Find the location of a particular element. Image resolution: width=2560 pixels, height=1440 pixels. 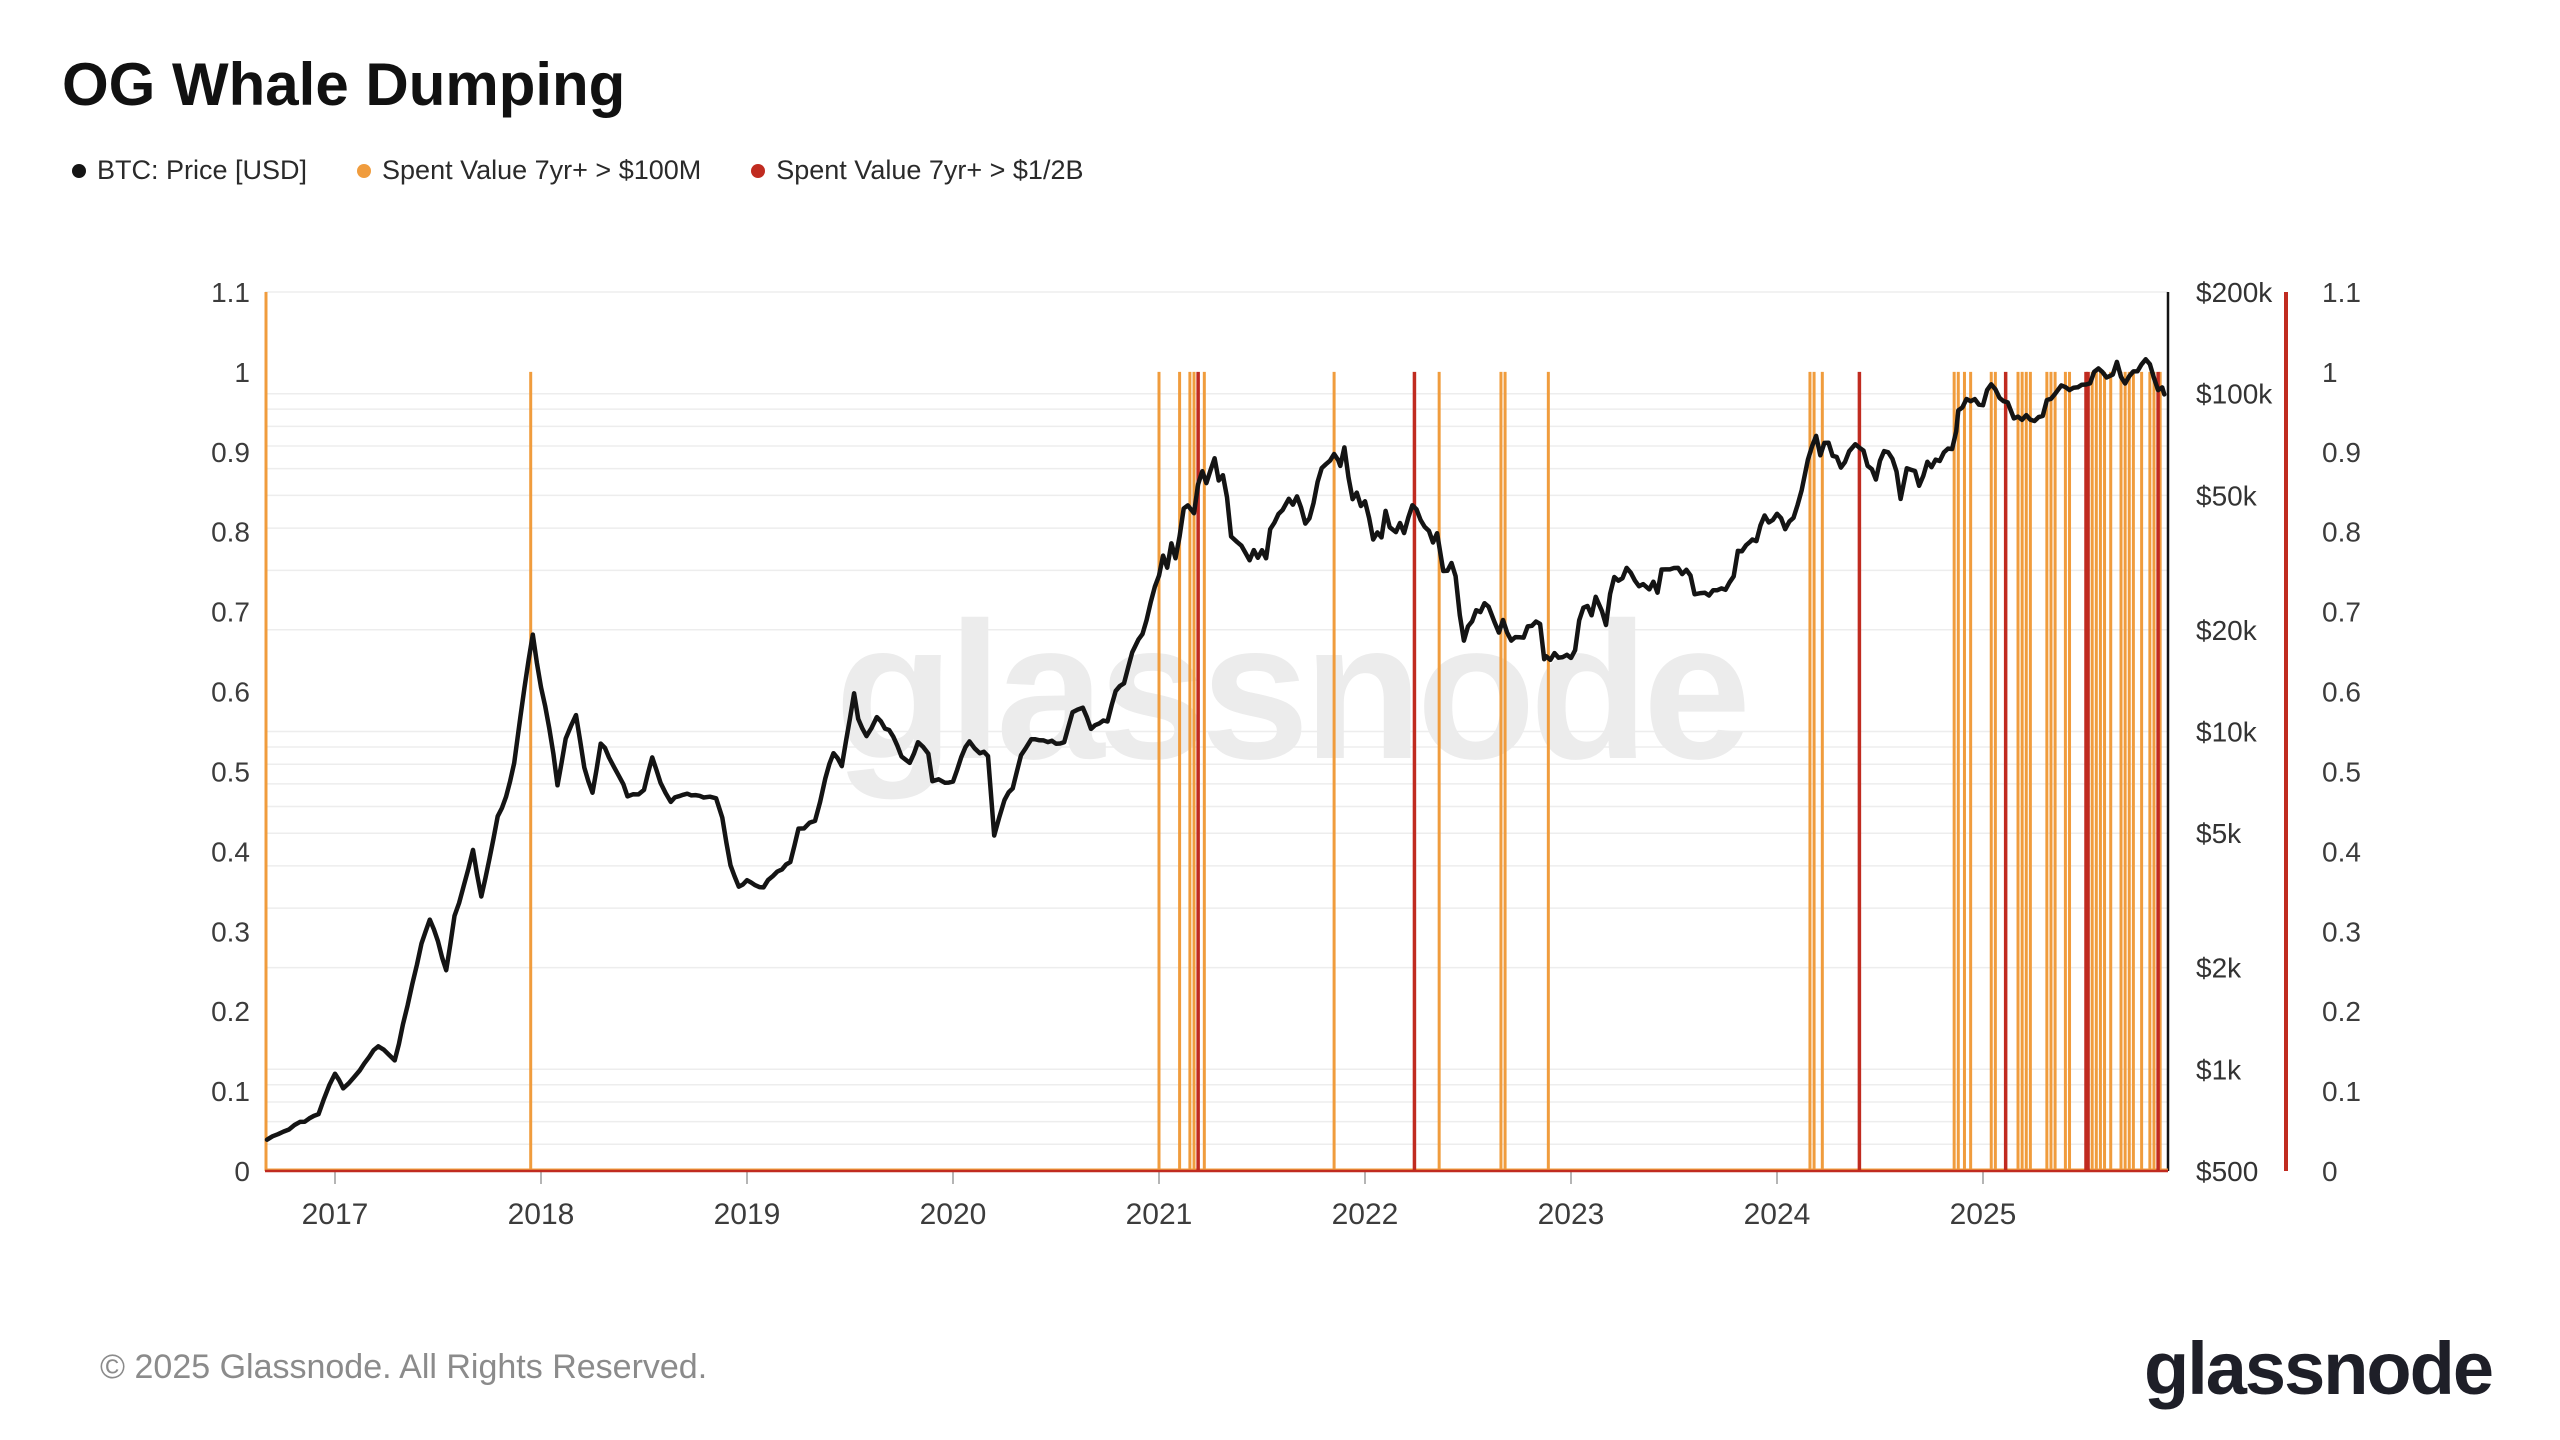

left-axis-tick-label: 1 is located at coordinates (242, 372).